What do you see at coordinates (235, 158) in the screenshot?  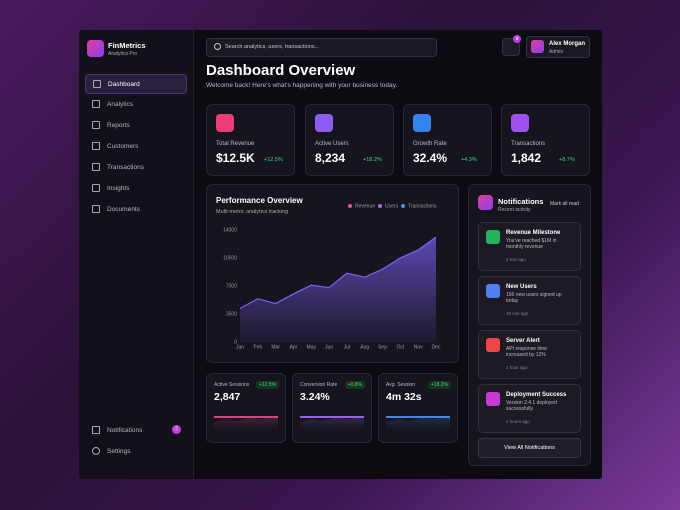 I see `stat-value: $12.5K` at bounding box center [235, 158].